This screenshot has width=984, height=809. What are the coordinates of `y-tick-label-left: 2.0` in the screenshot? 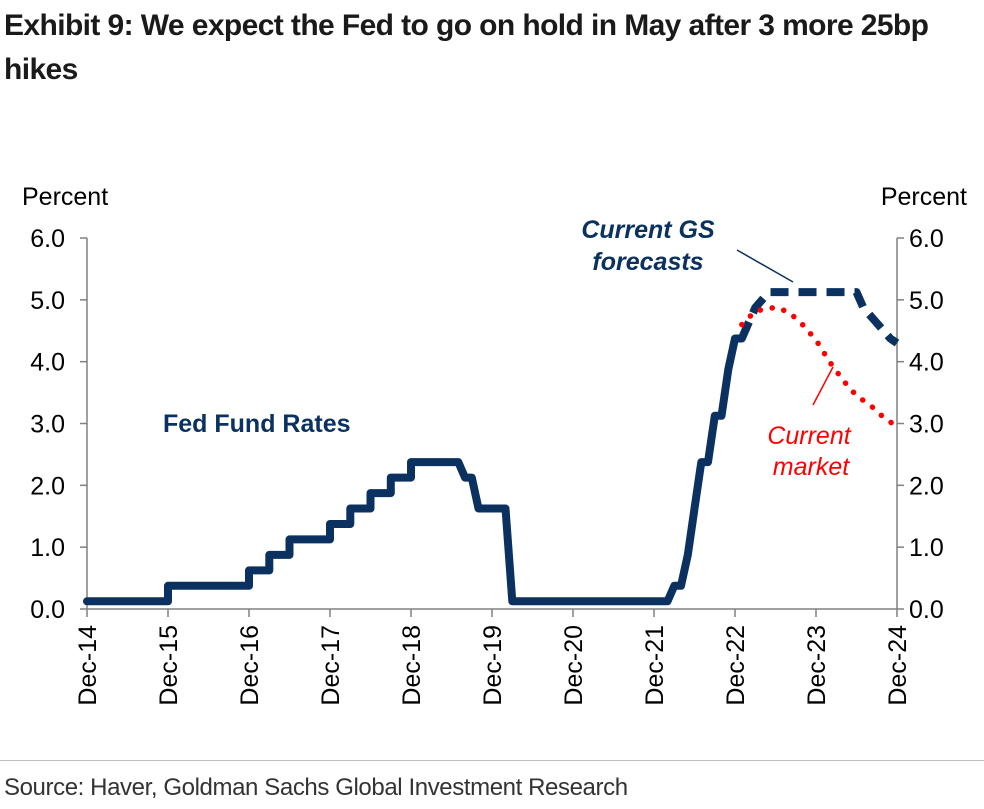 It's located at (47, 486).